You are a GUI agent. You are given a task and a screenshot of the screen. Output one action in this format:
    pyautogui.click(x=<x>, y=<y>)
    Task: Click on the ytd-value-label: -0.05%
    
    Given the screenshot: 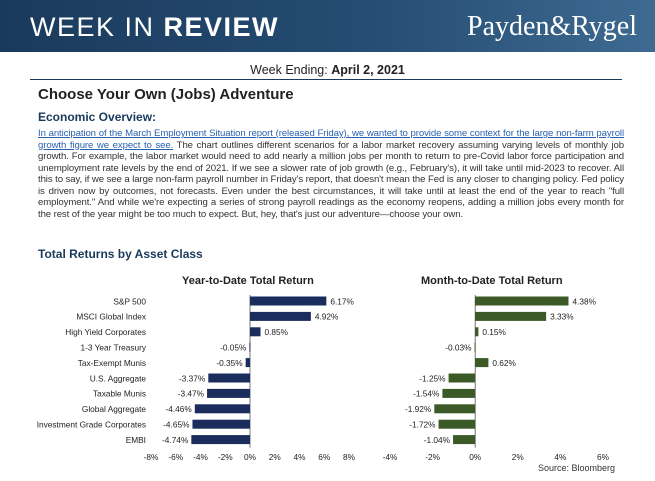 What is the action you would take?
    pyautogui.click(x=233, y=348)
    